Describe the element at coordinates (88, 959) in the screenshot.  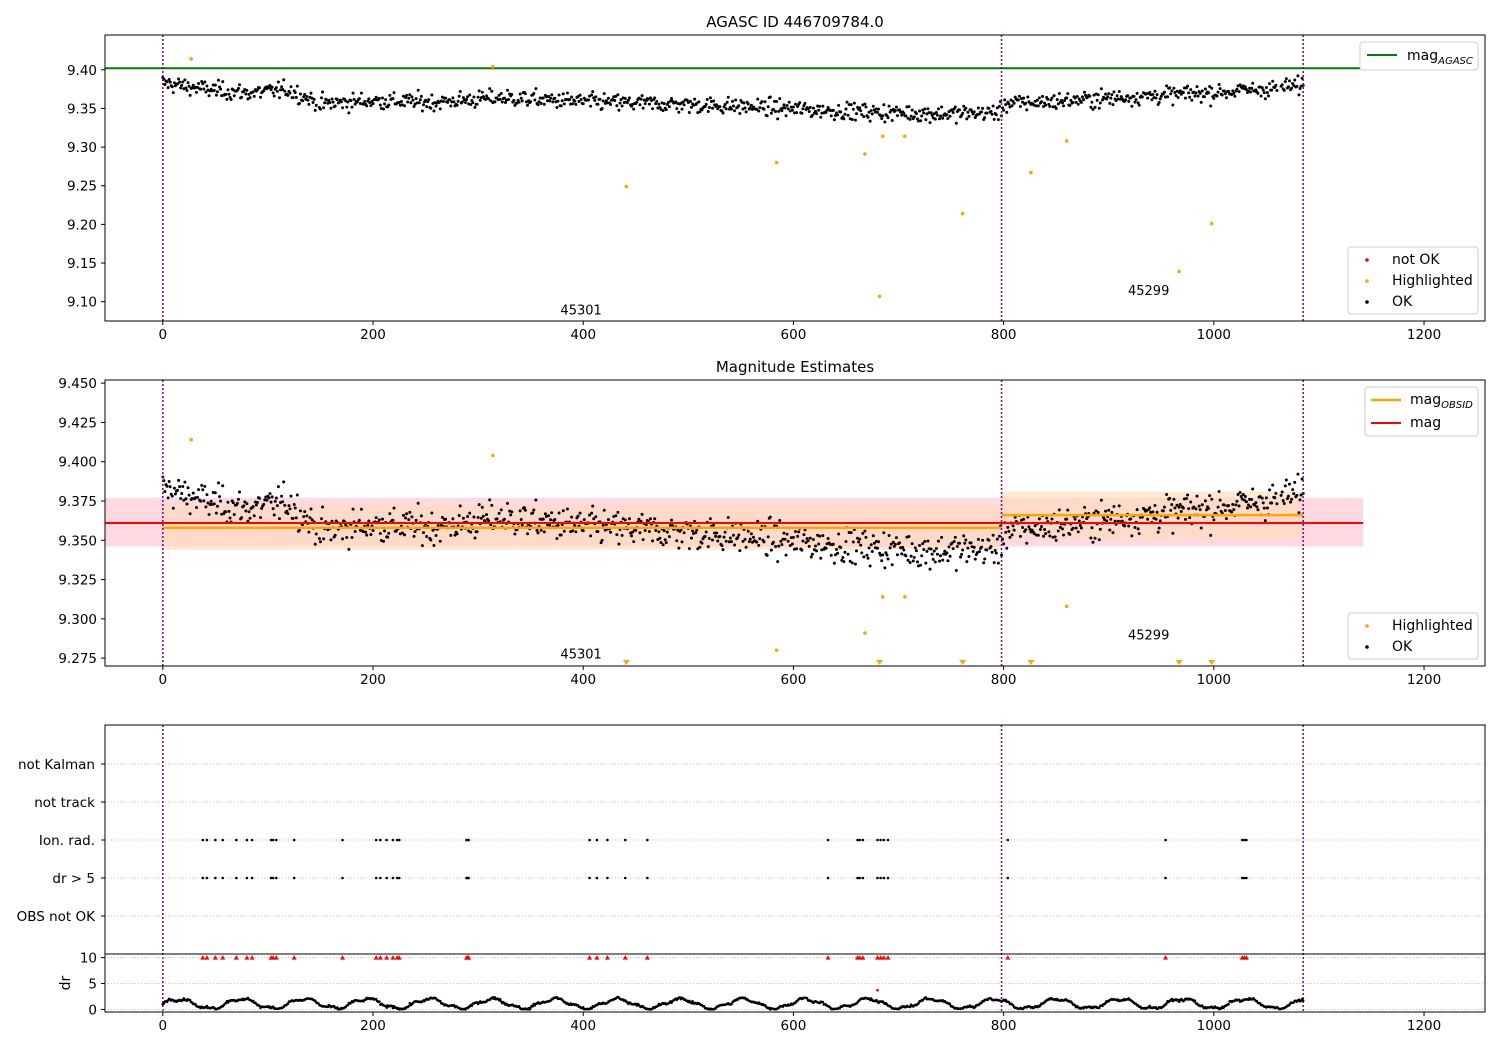
I see `dr-ytick-label: 10` at that location.